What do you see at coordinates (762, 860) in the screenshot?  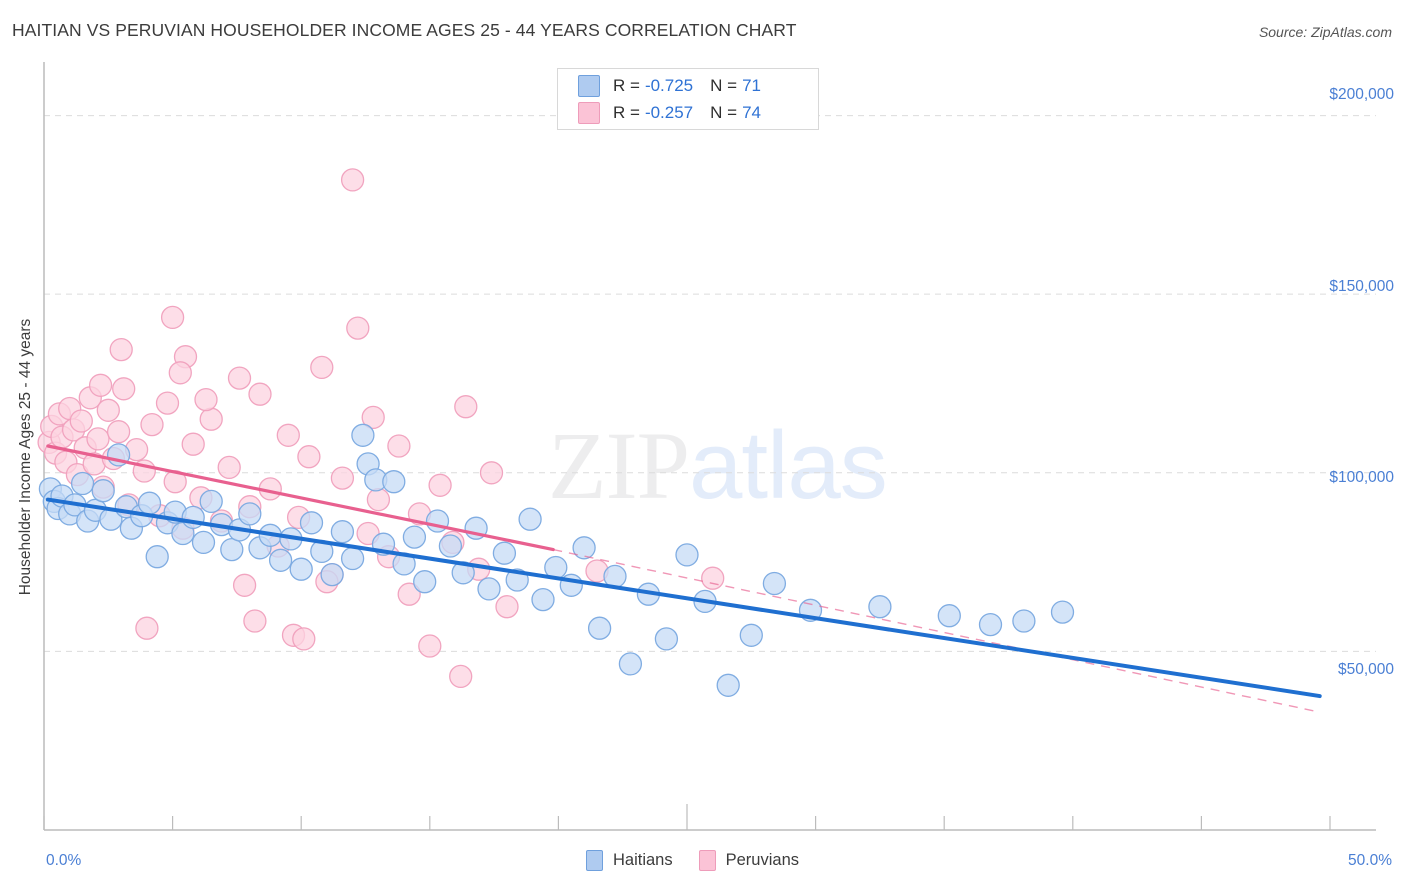 I see `series-label-peruvians: Peruvians` at bounding box center [762, 860].